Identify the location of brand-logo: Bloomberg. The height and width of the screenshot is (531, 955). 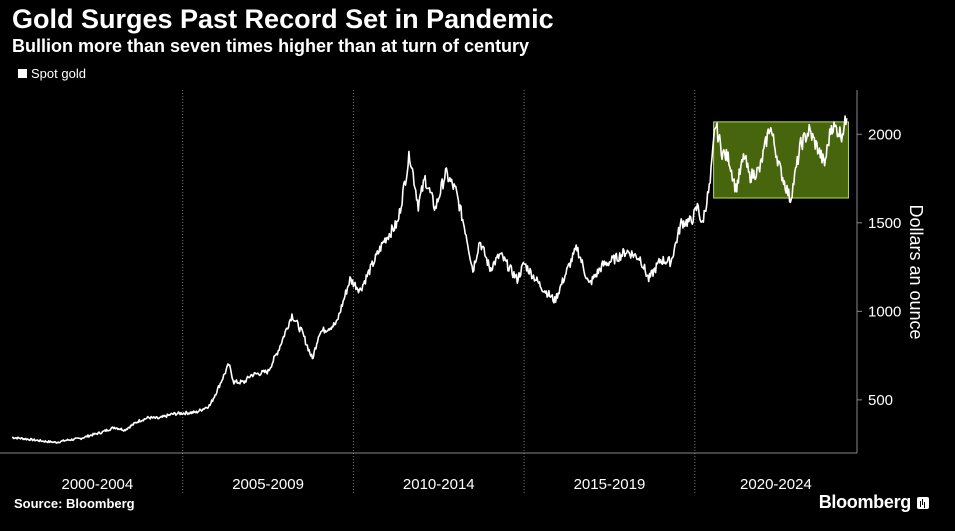
(874, 502).